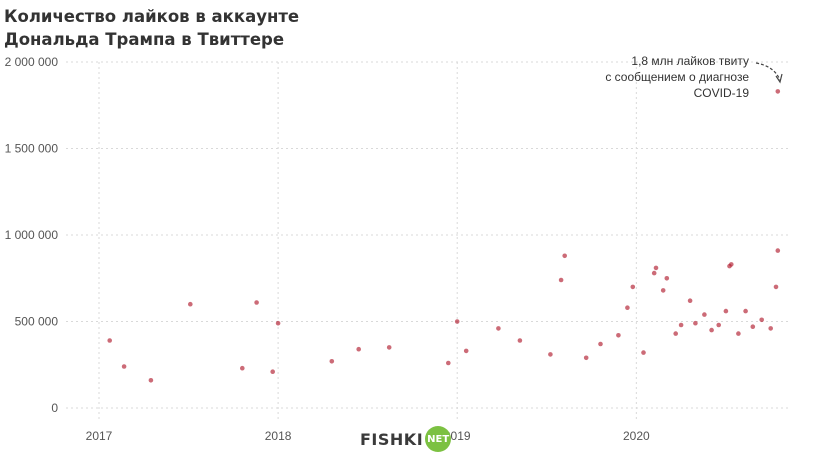  I want to click on y-tick-label: 0, so click(54, 408).